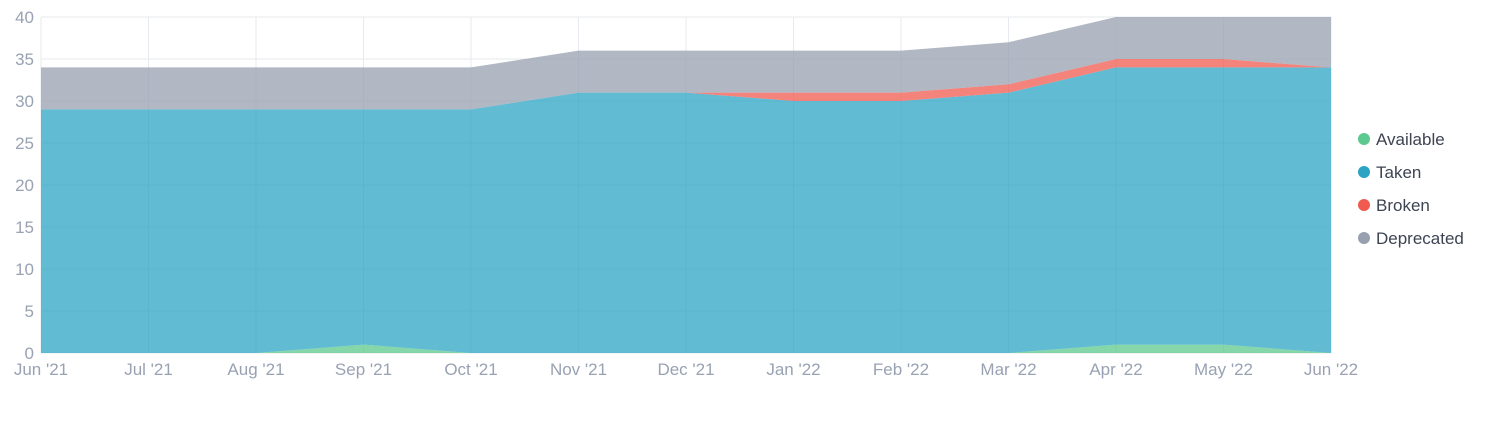 The image size is (1497, 438). Describe the element at coordinates (1403, 205) in the screenshot. I see `legend-label: Broken` at that location.